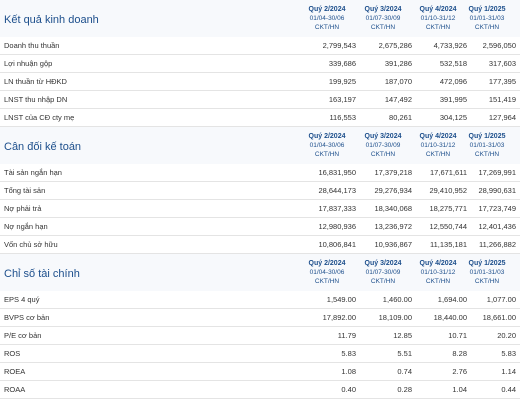 This screenshot has width=520, height=400. Describe the element at coordinates (502, 117) in the screenshot. I see `cell-value: 127,964` at that location.